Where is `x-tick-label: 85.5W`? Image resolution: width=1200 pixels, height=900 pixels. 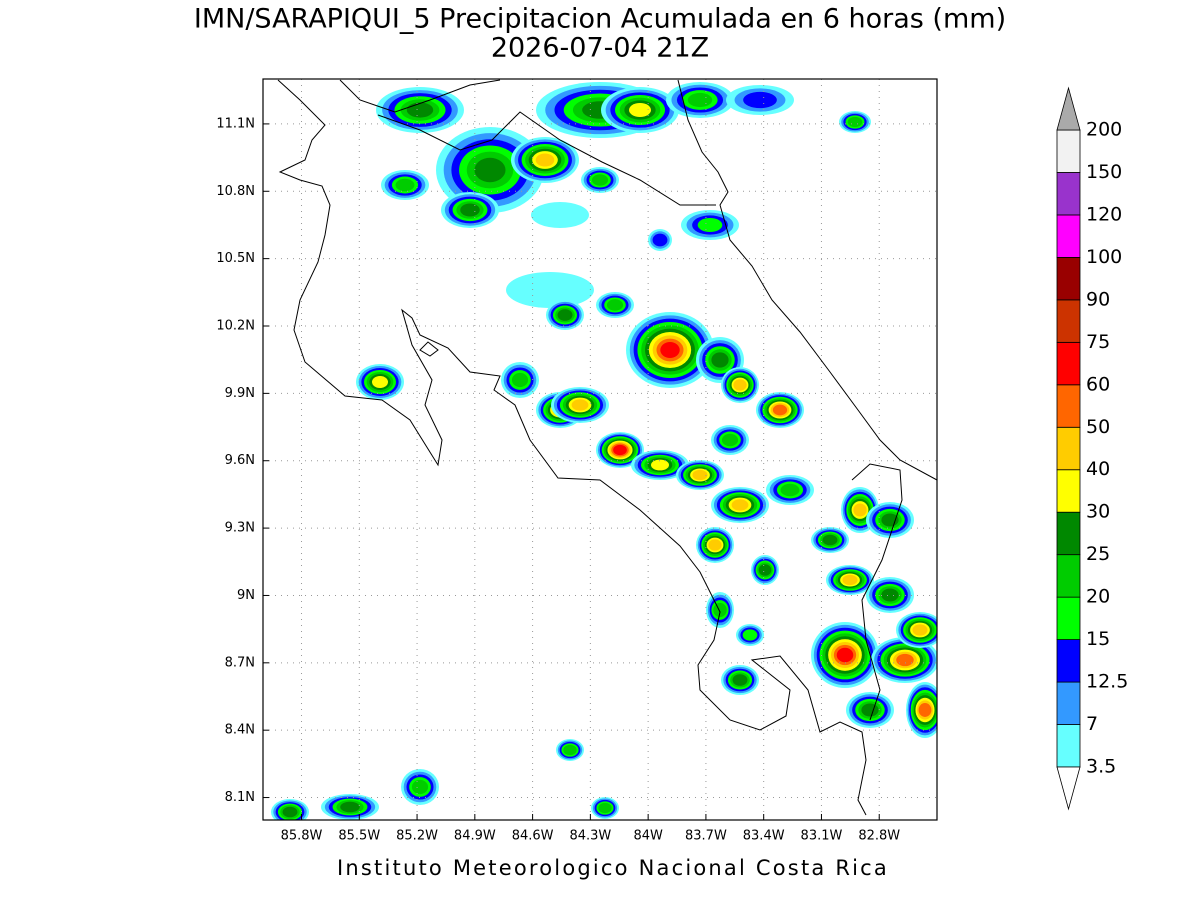
x-tick-label: 85.5W is located at coordinates (359, 836).